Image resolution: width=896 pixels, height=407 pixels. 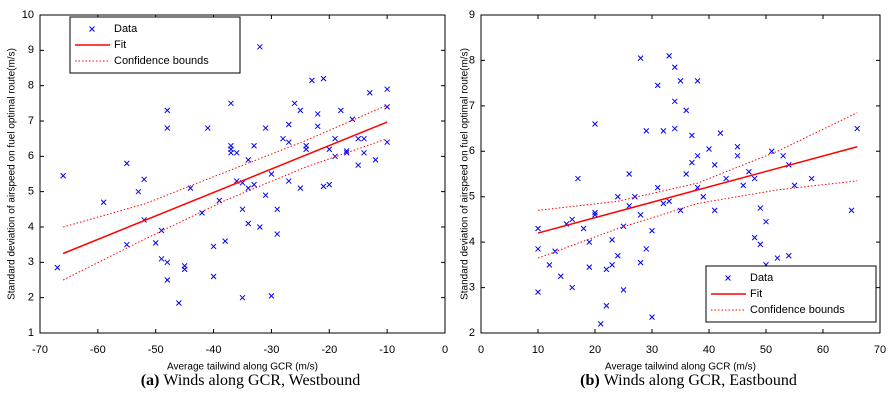 I want to click on y-tick-label: 1, so click(x=31, y=333).